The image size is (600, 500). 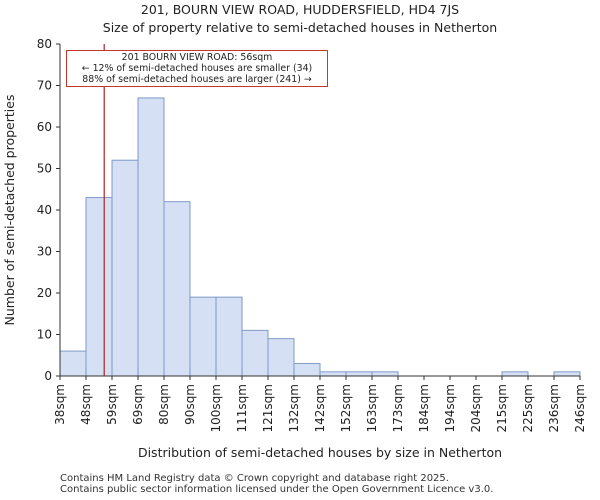 I want to click on y-tick-label: 60, so click(x=44, y=127).